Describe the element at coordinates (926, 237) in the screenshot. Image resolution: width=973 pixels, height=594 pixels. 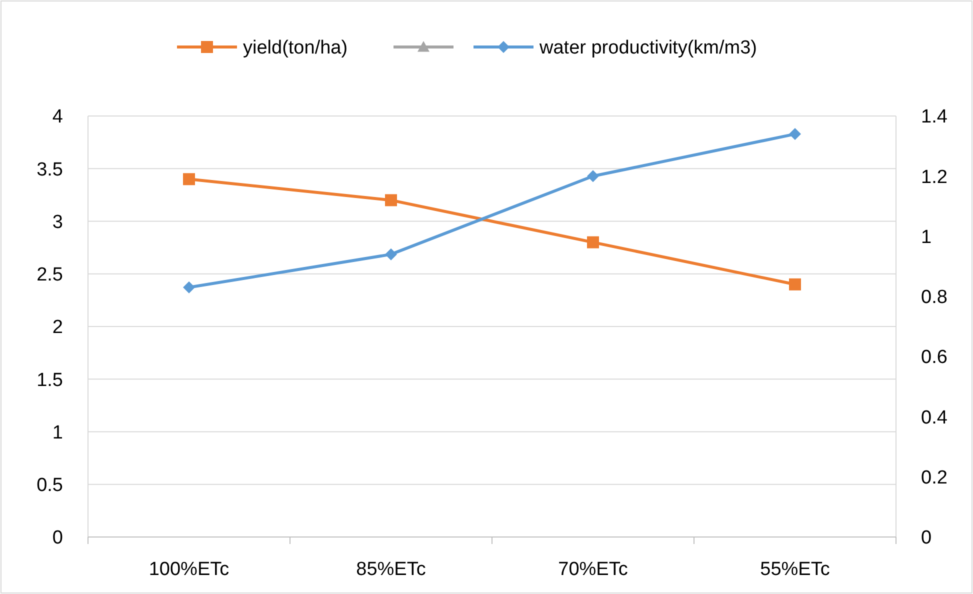
I see `y2-tick-label: 1` at that location.